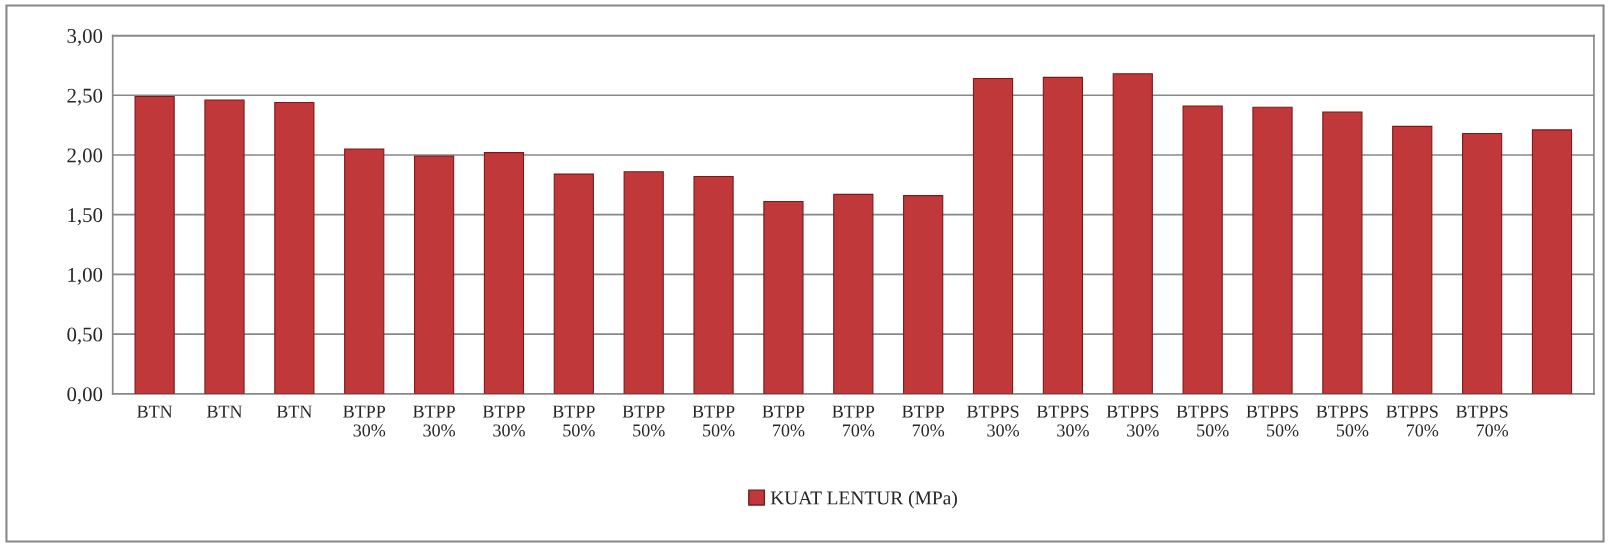  Describe the element at coordinates (85, 217) in the screenshot. I see `y-tick-label: 1,50` at that location.